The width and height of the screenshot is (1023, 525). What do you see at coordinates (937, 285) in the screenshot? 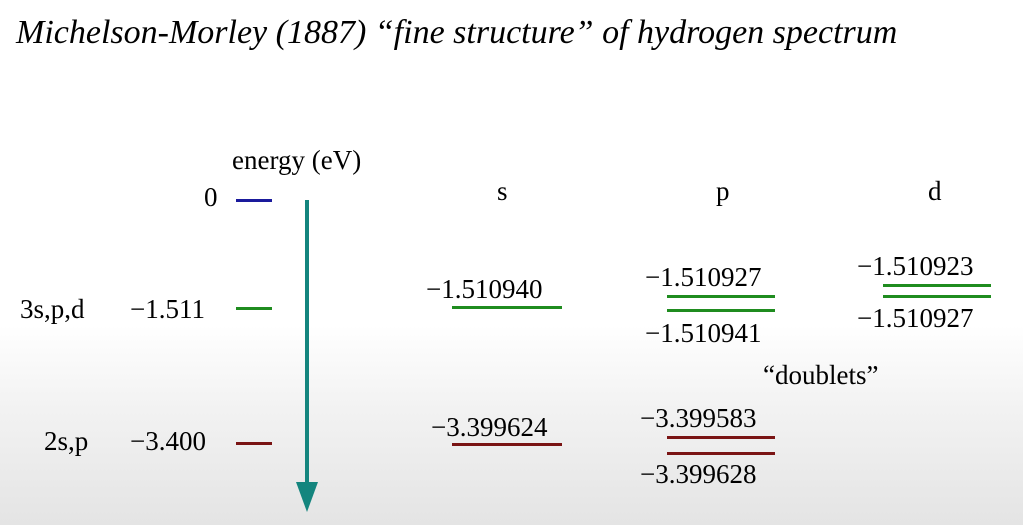
I see `d-n3-upper-line` at bounding box center [937, 285].